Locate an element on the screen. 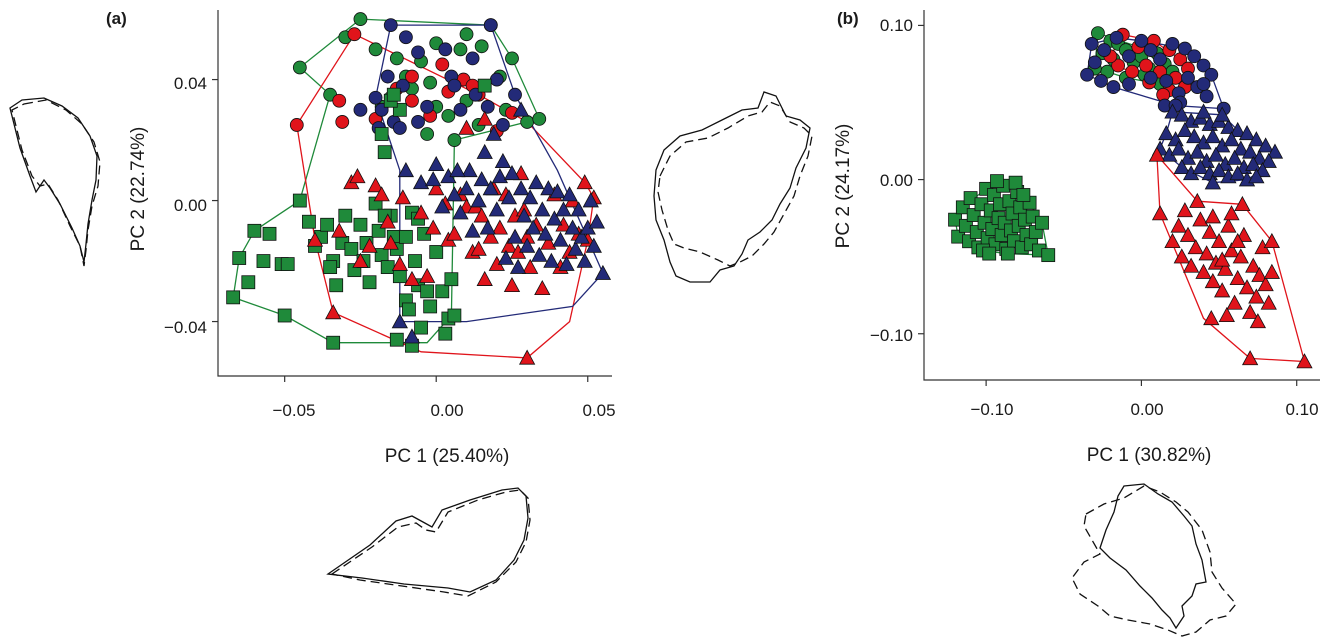  panel-b-xtick-label-1: 0.00 is located at coordinates (1146, 409).